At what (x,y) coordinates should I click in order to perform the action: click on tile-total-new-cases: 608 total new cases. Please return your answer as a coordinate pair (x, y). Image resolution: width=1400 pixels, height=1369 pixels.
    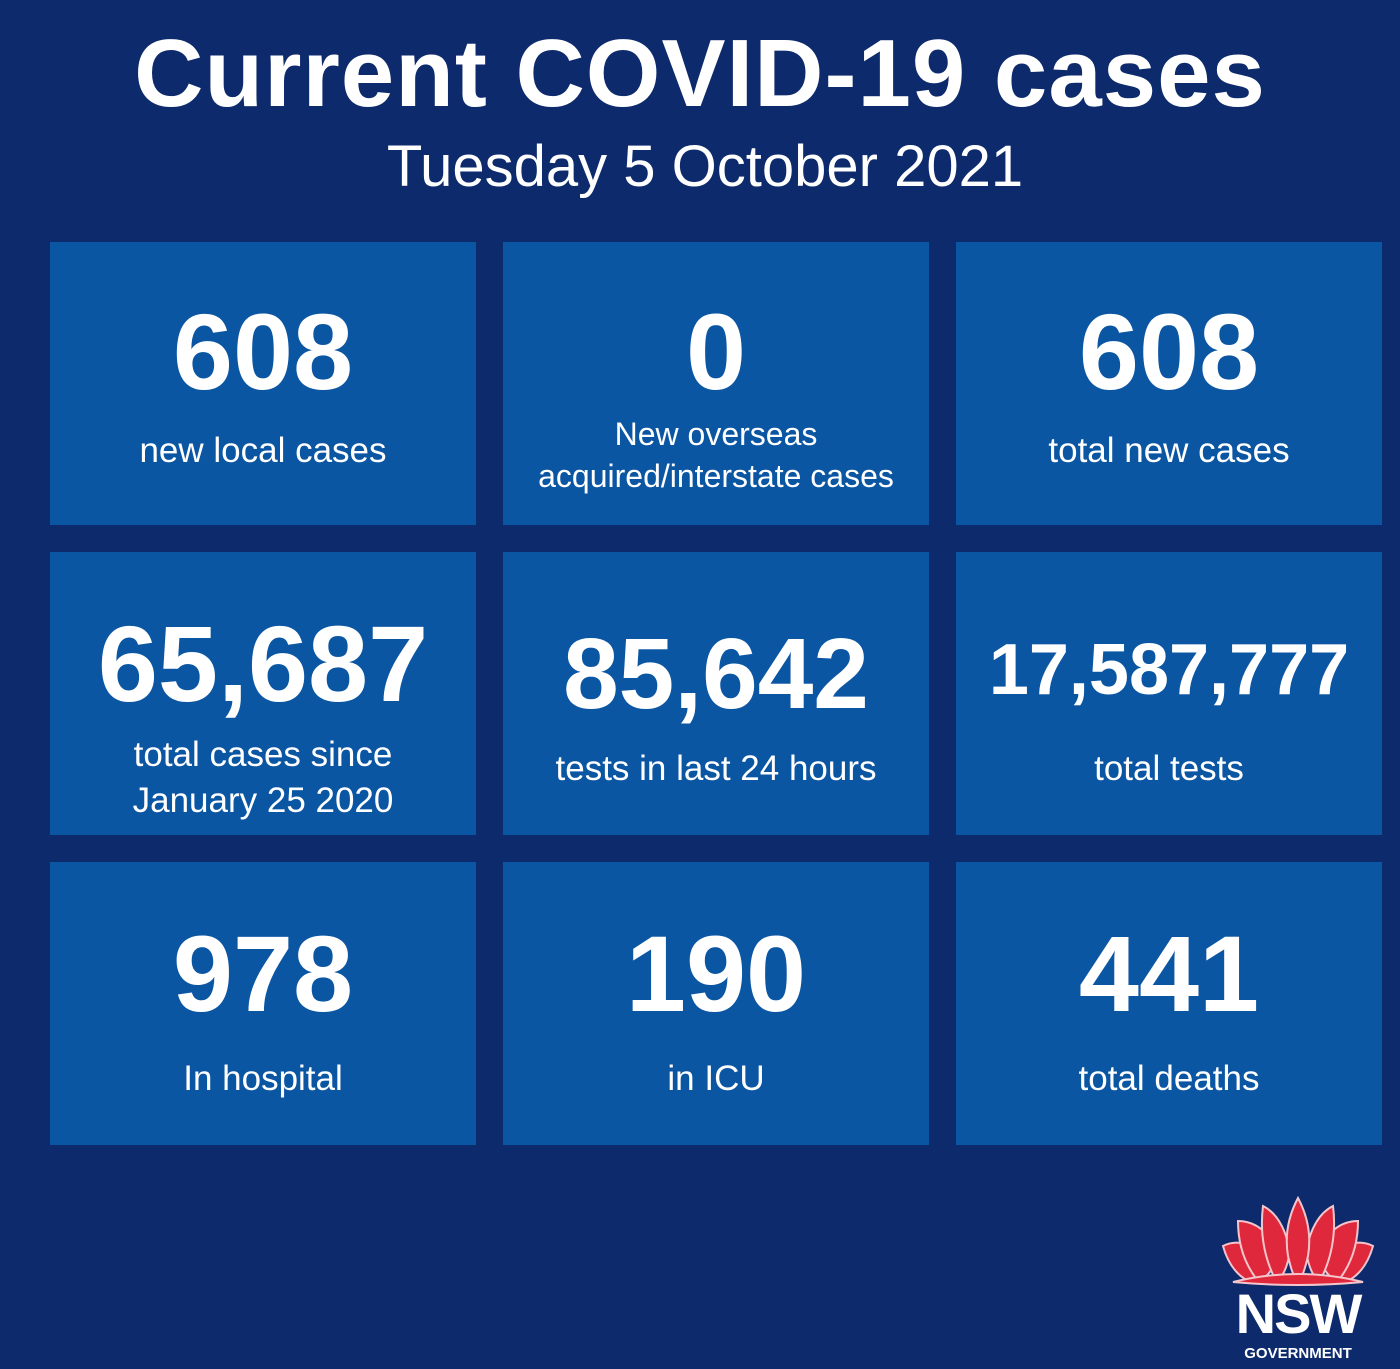
    Looking at the image, I should click on (1169, 383).